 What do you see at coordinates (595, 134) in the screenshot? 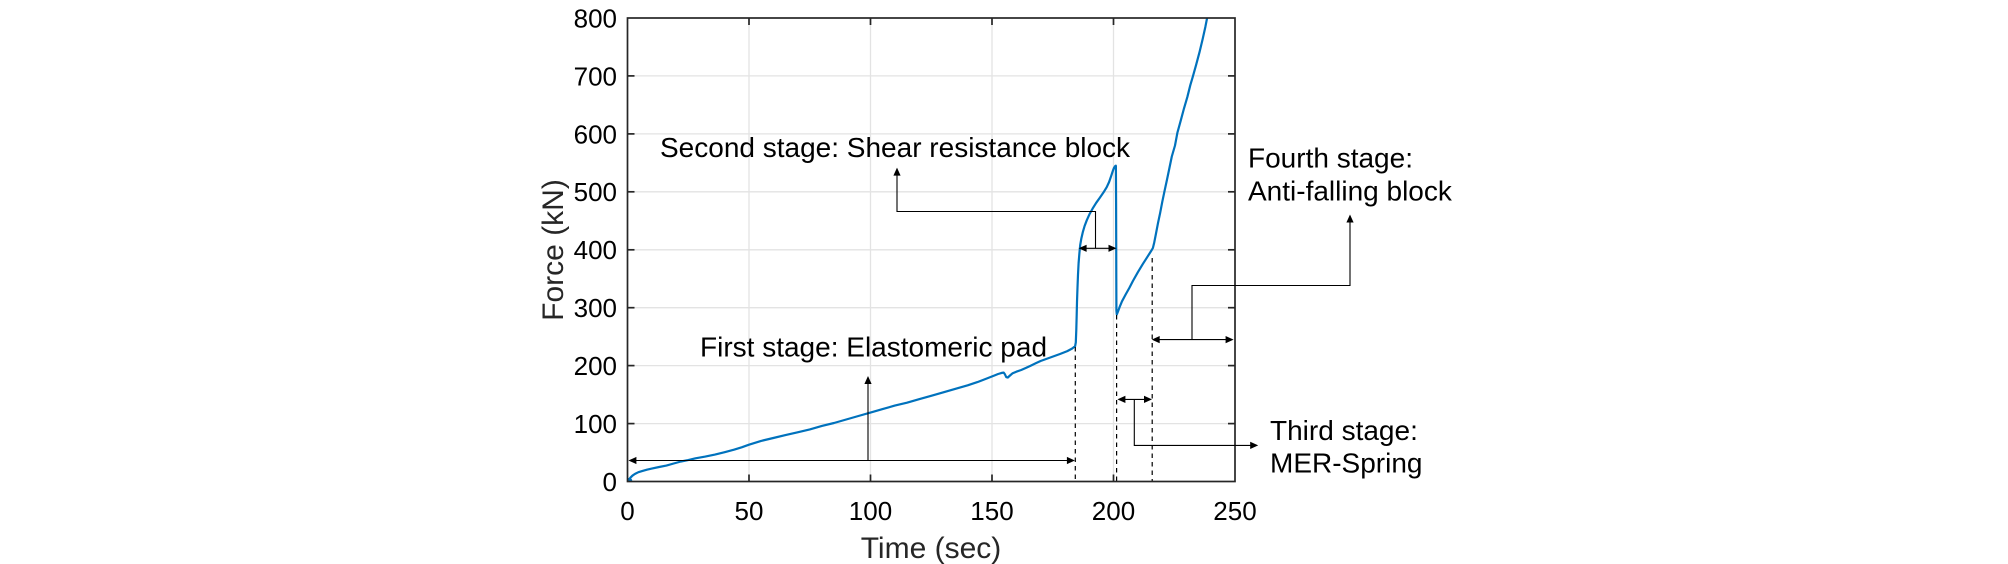
I see `svg-text: 600` at bounding box center [595, 134].